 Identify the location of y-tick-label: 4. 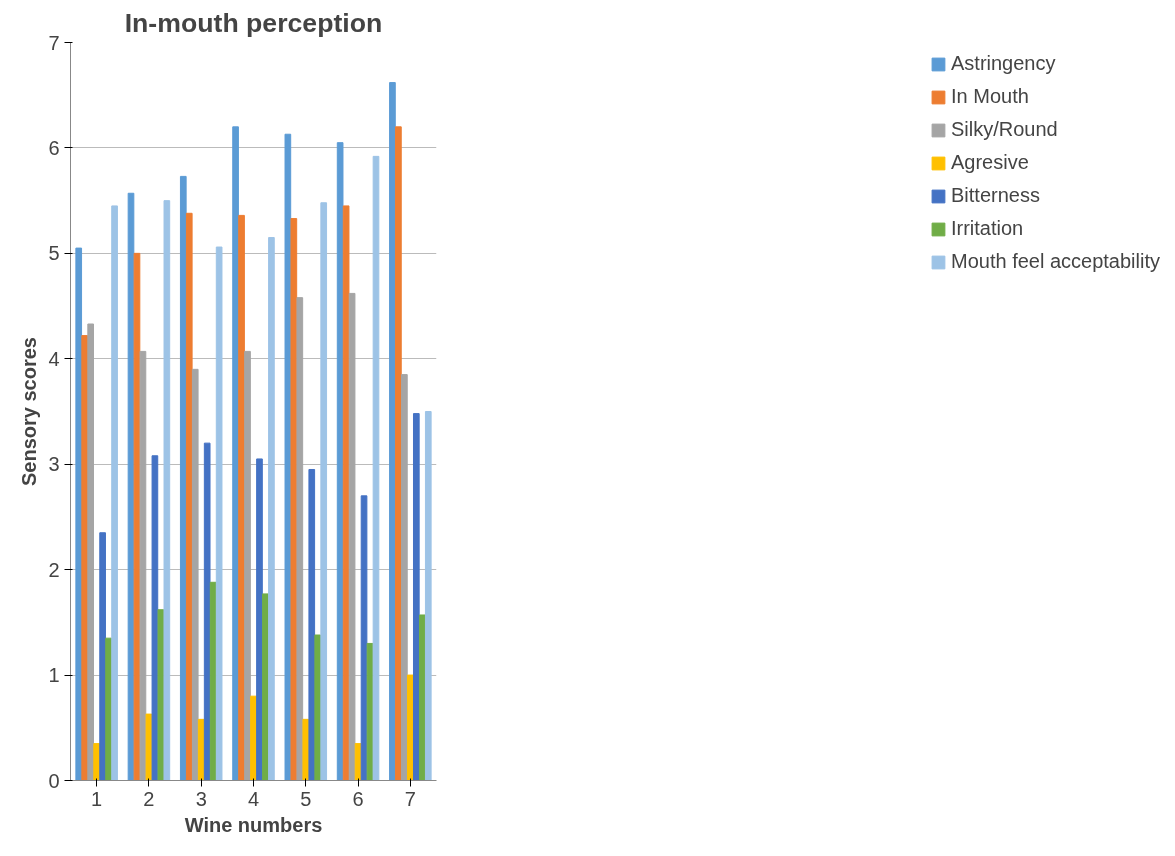
(54, 358).